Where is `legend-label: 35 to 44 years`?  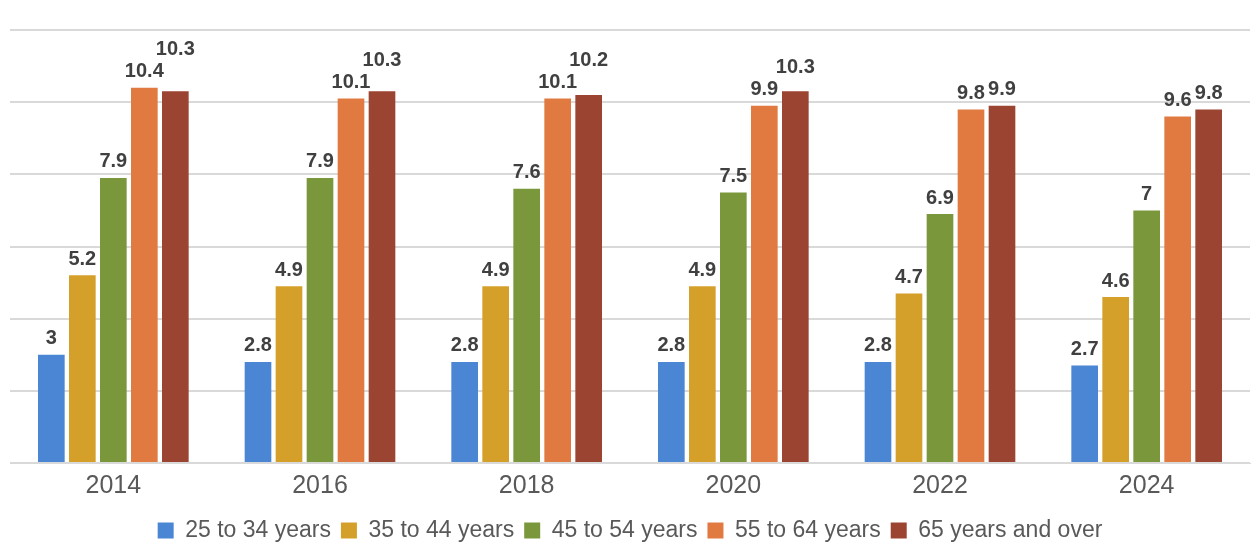
legend-label: 35 to 44 years is located at coordinates (441, 528).